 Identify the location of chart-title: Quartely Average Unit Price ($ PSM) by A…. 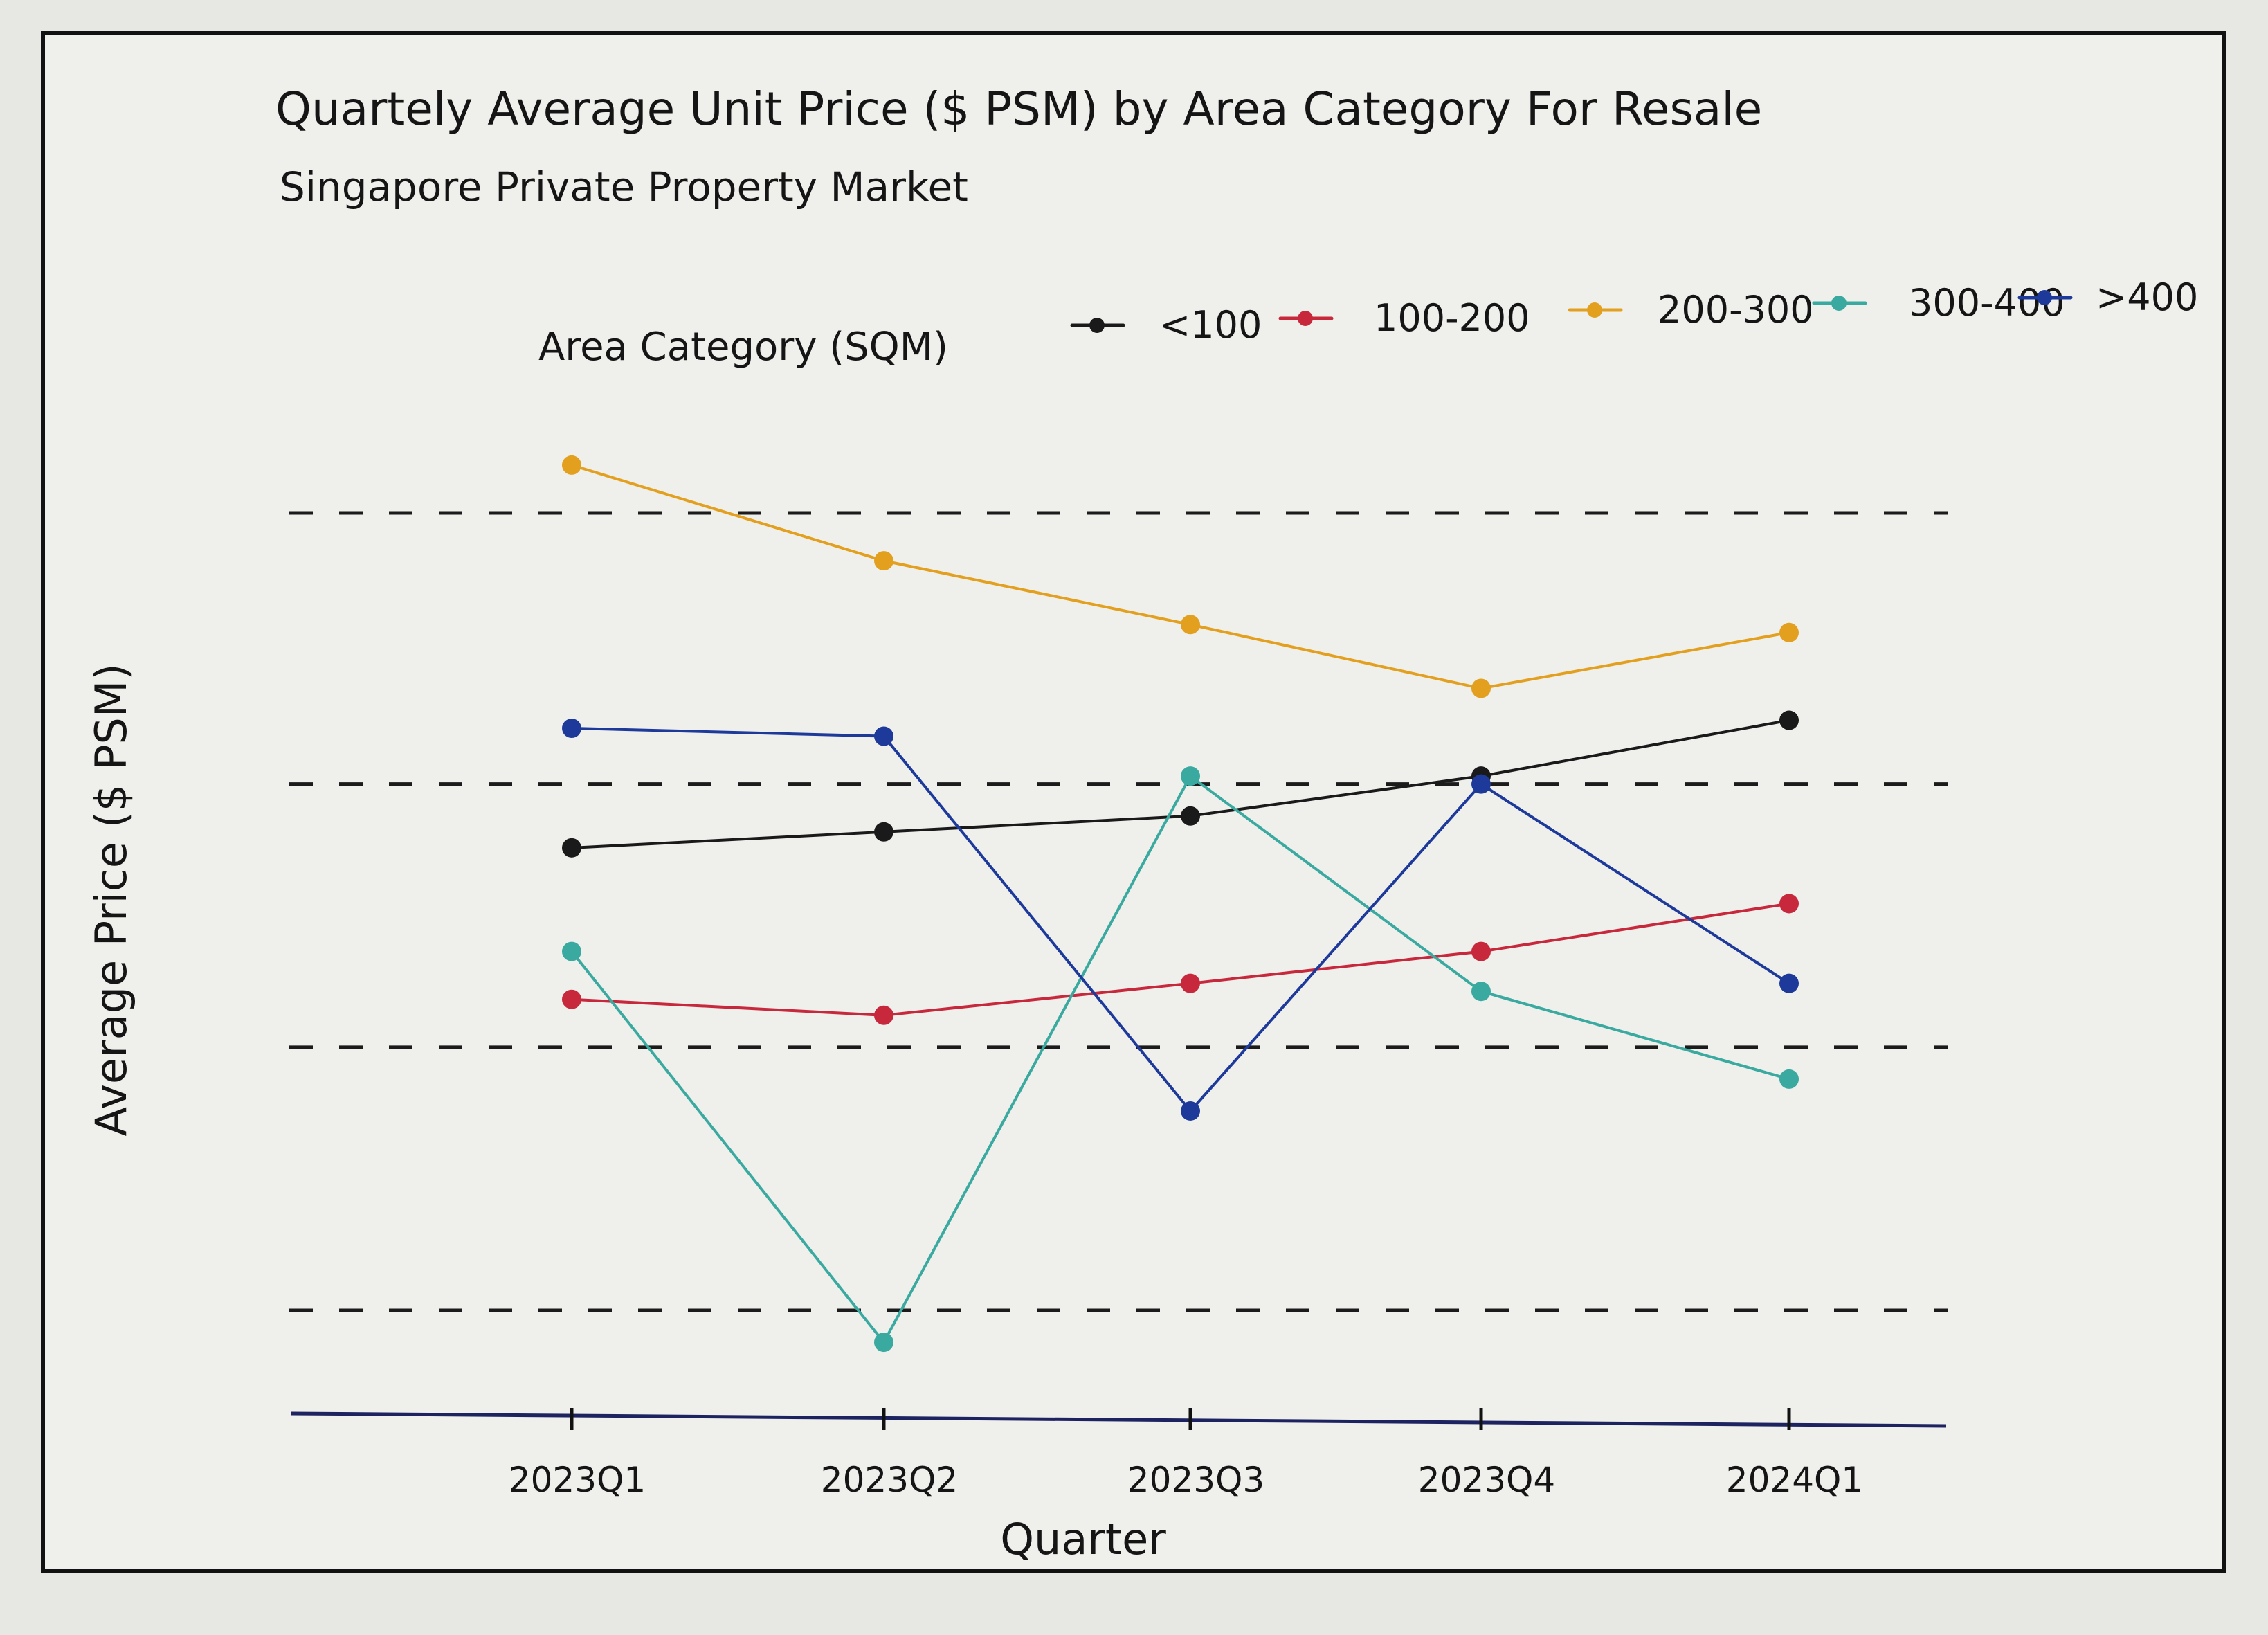
(1019, 109).